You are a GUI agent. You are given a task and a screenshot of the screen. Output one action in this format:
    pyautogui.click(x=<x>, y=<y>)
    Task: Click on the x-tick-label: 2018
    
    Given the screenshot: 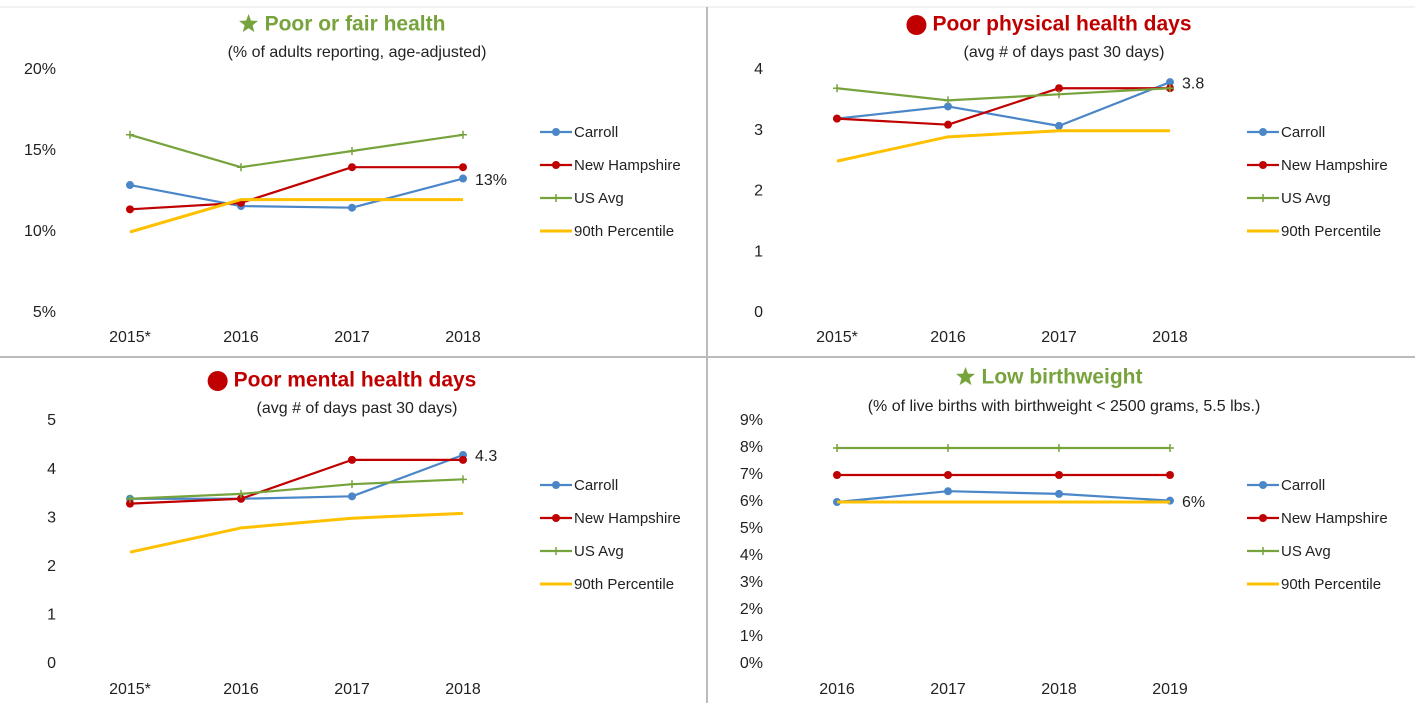 What is the action you would take?
    pyautogui.click(x=463, y=689)
    